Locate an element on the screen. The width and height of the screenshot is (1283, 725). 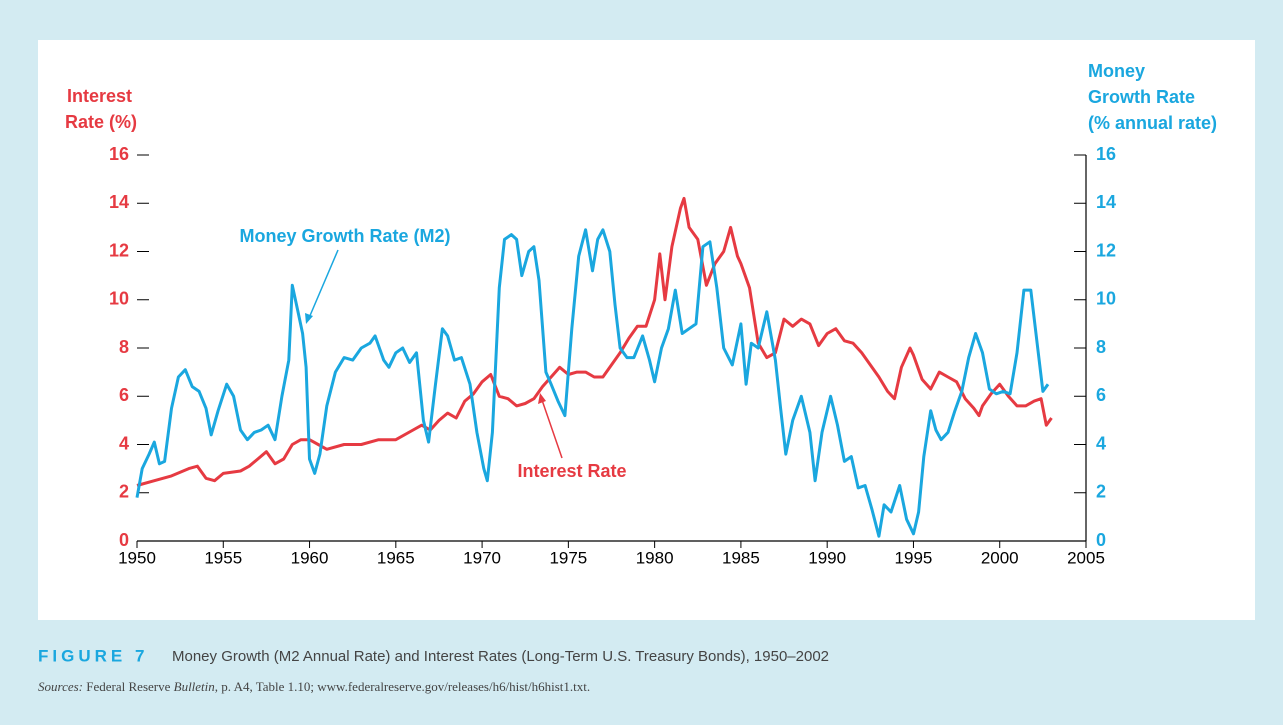
y-tick-label: 16 is located at coordinates (119, 154).